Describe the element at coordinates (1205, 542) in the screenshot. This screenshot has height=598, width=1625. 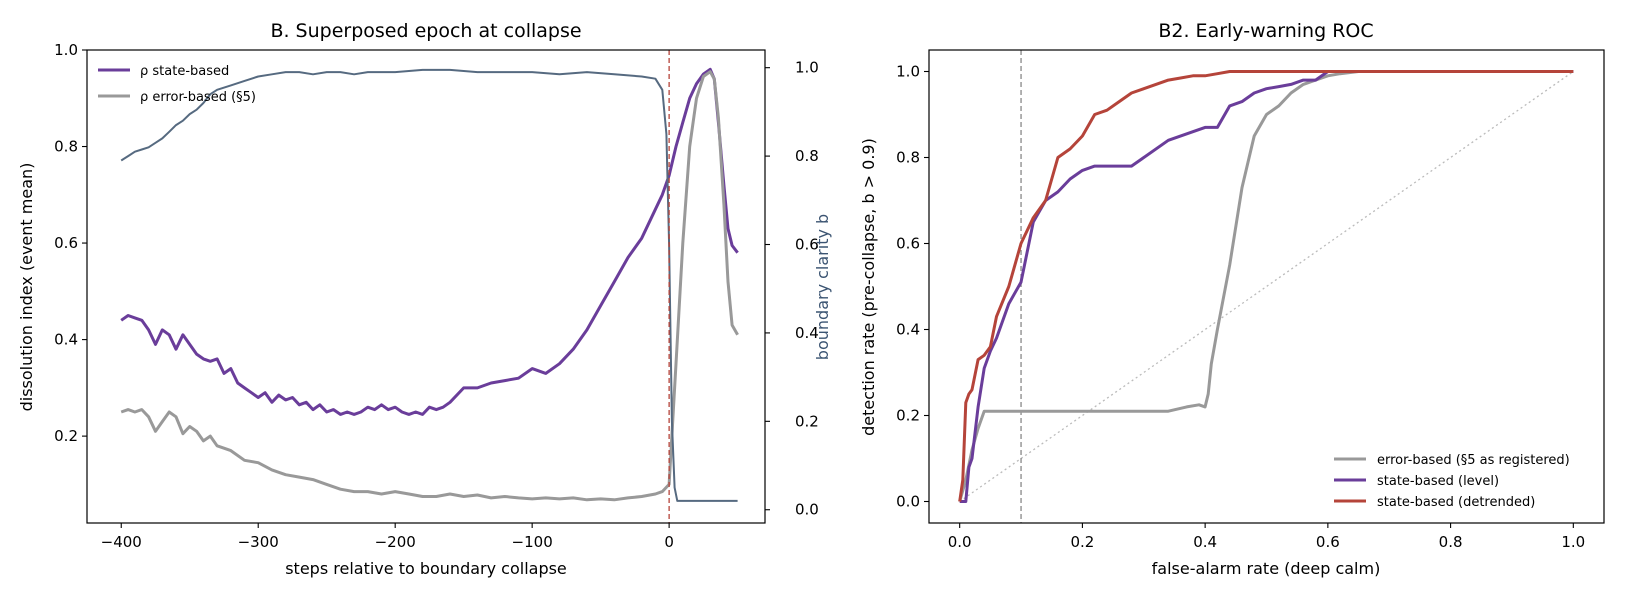
I see `x-tick-label: 0.4` at that location.